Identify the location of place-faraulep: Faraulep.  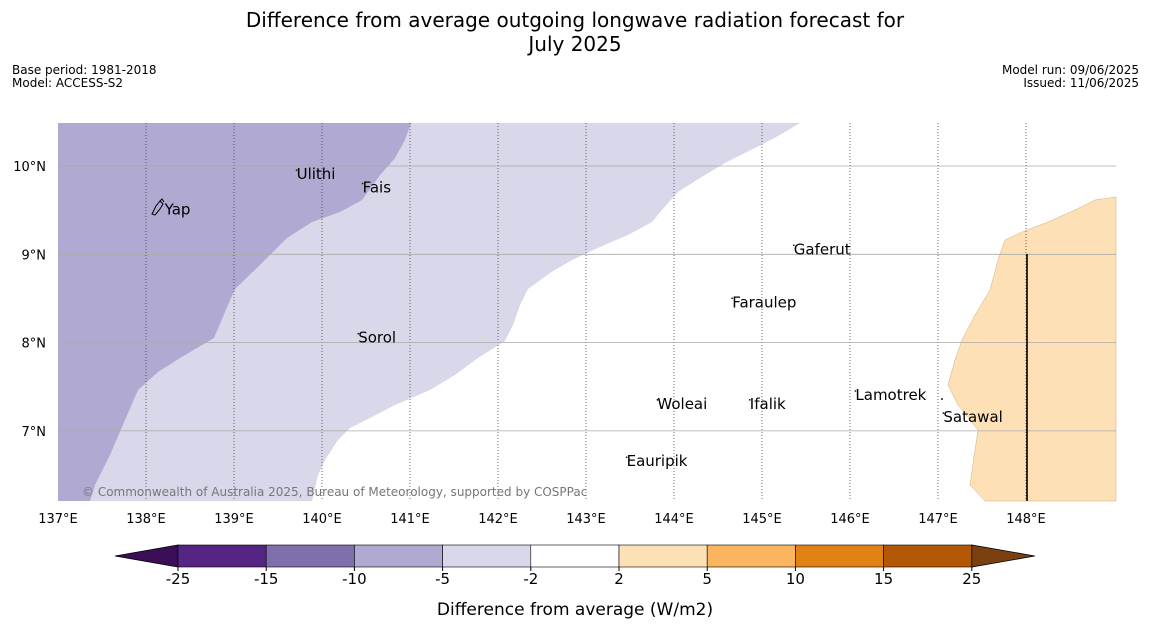
(763, 302).